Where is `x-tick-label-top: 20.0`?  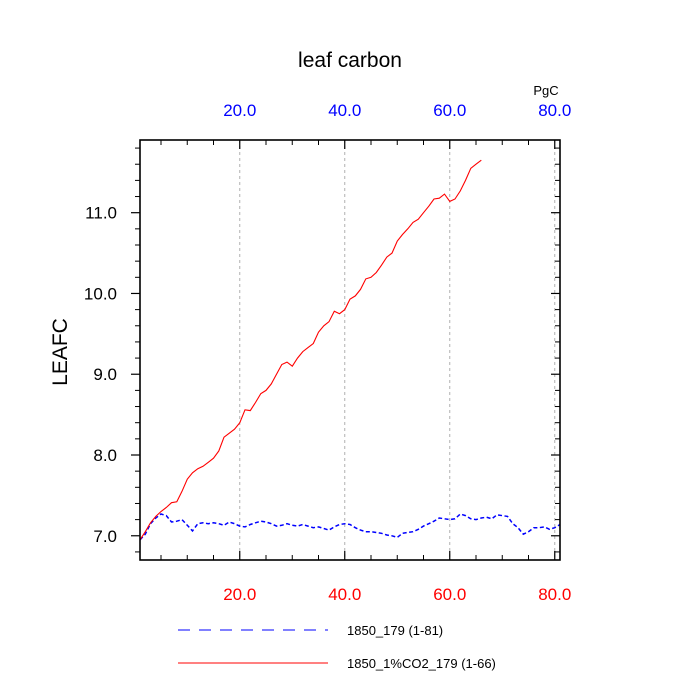
x-tick-label-top: 20.0 is located at coordinates (239, 110).